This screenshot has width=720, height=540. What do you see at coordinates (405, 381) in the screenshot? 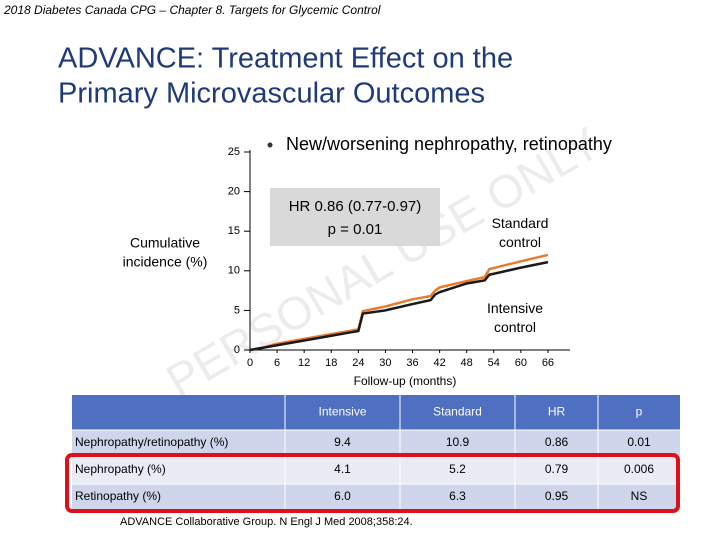
I see `x-axis-label: Follow-up (months)` at bounding box center [405, 381].